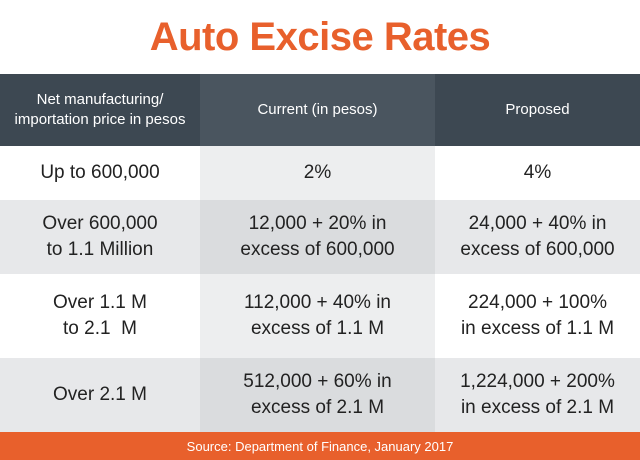 The height and width of the screenshot is (460, 640). I want to click on current-rate-cell: 112,000 + 40% in excess of 1.1 M, so click(317, 316).